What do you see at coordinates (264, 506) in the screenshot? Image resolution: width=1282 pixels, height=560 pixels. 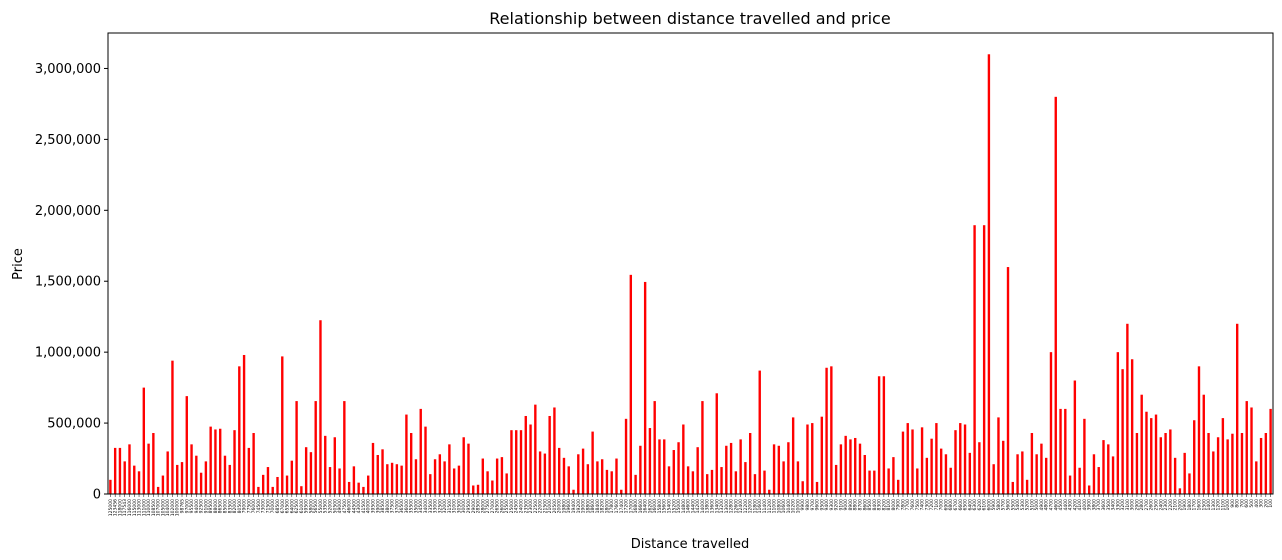 I see `x-tick-label: 73000` at bounding box center [264, 506].